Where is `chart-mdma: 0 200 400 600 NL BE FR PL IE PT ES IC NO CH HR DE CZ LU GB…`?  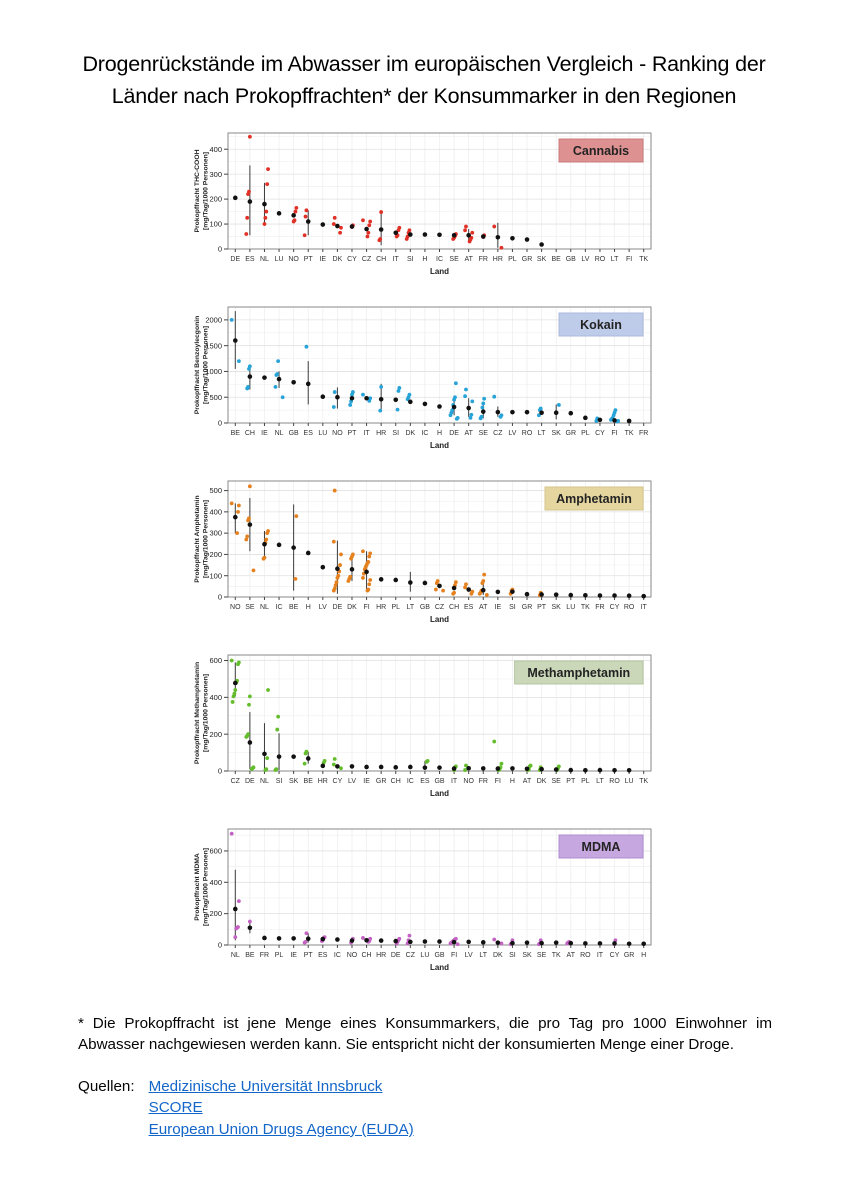 chart-mdma: 0 200 400 600 NL BE FR PL IE PT ES IC NO CH HR DE CZ LU GB… is located at coordinates (424, 903).